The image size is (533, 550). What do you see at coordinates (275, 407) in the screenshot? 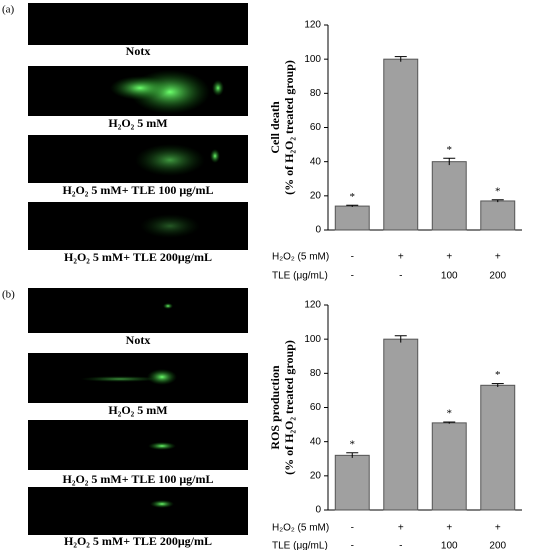
I see `y-axis-label: ROS production` at bounding box center [275, 407].